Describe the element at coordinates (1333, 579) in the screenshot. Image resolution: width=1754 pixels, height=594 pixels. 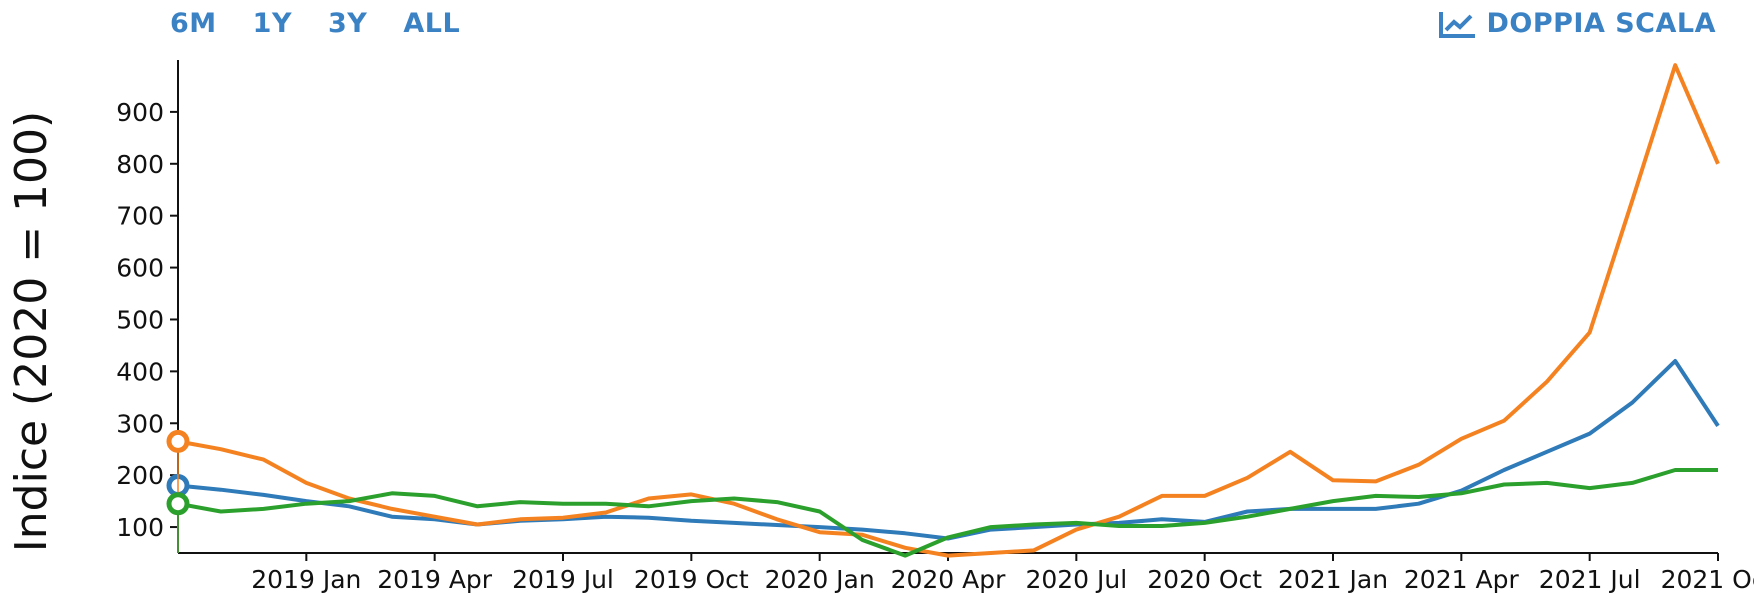
I see `x-tick-label: 2021 Jan` at that location.